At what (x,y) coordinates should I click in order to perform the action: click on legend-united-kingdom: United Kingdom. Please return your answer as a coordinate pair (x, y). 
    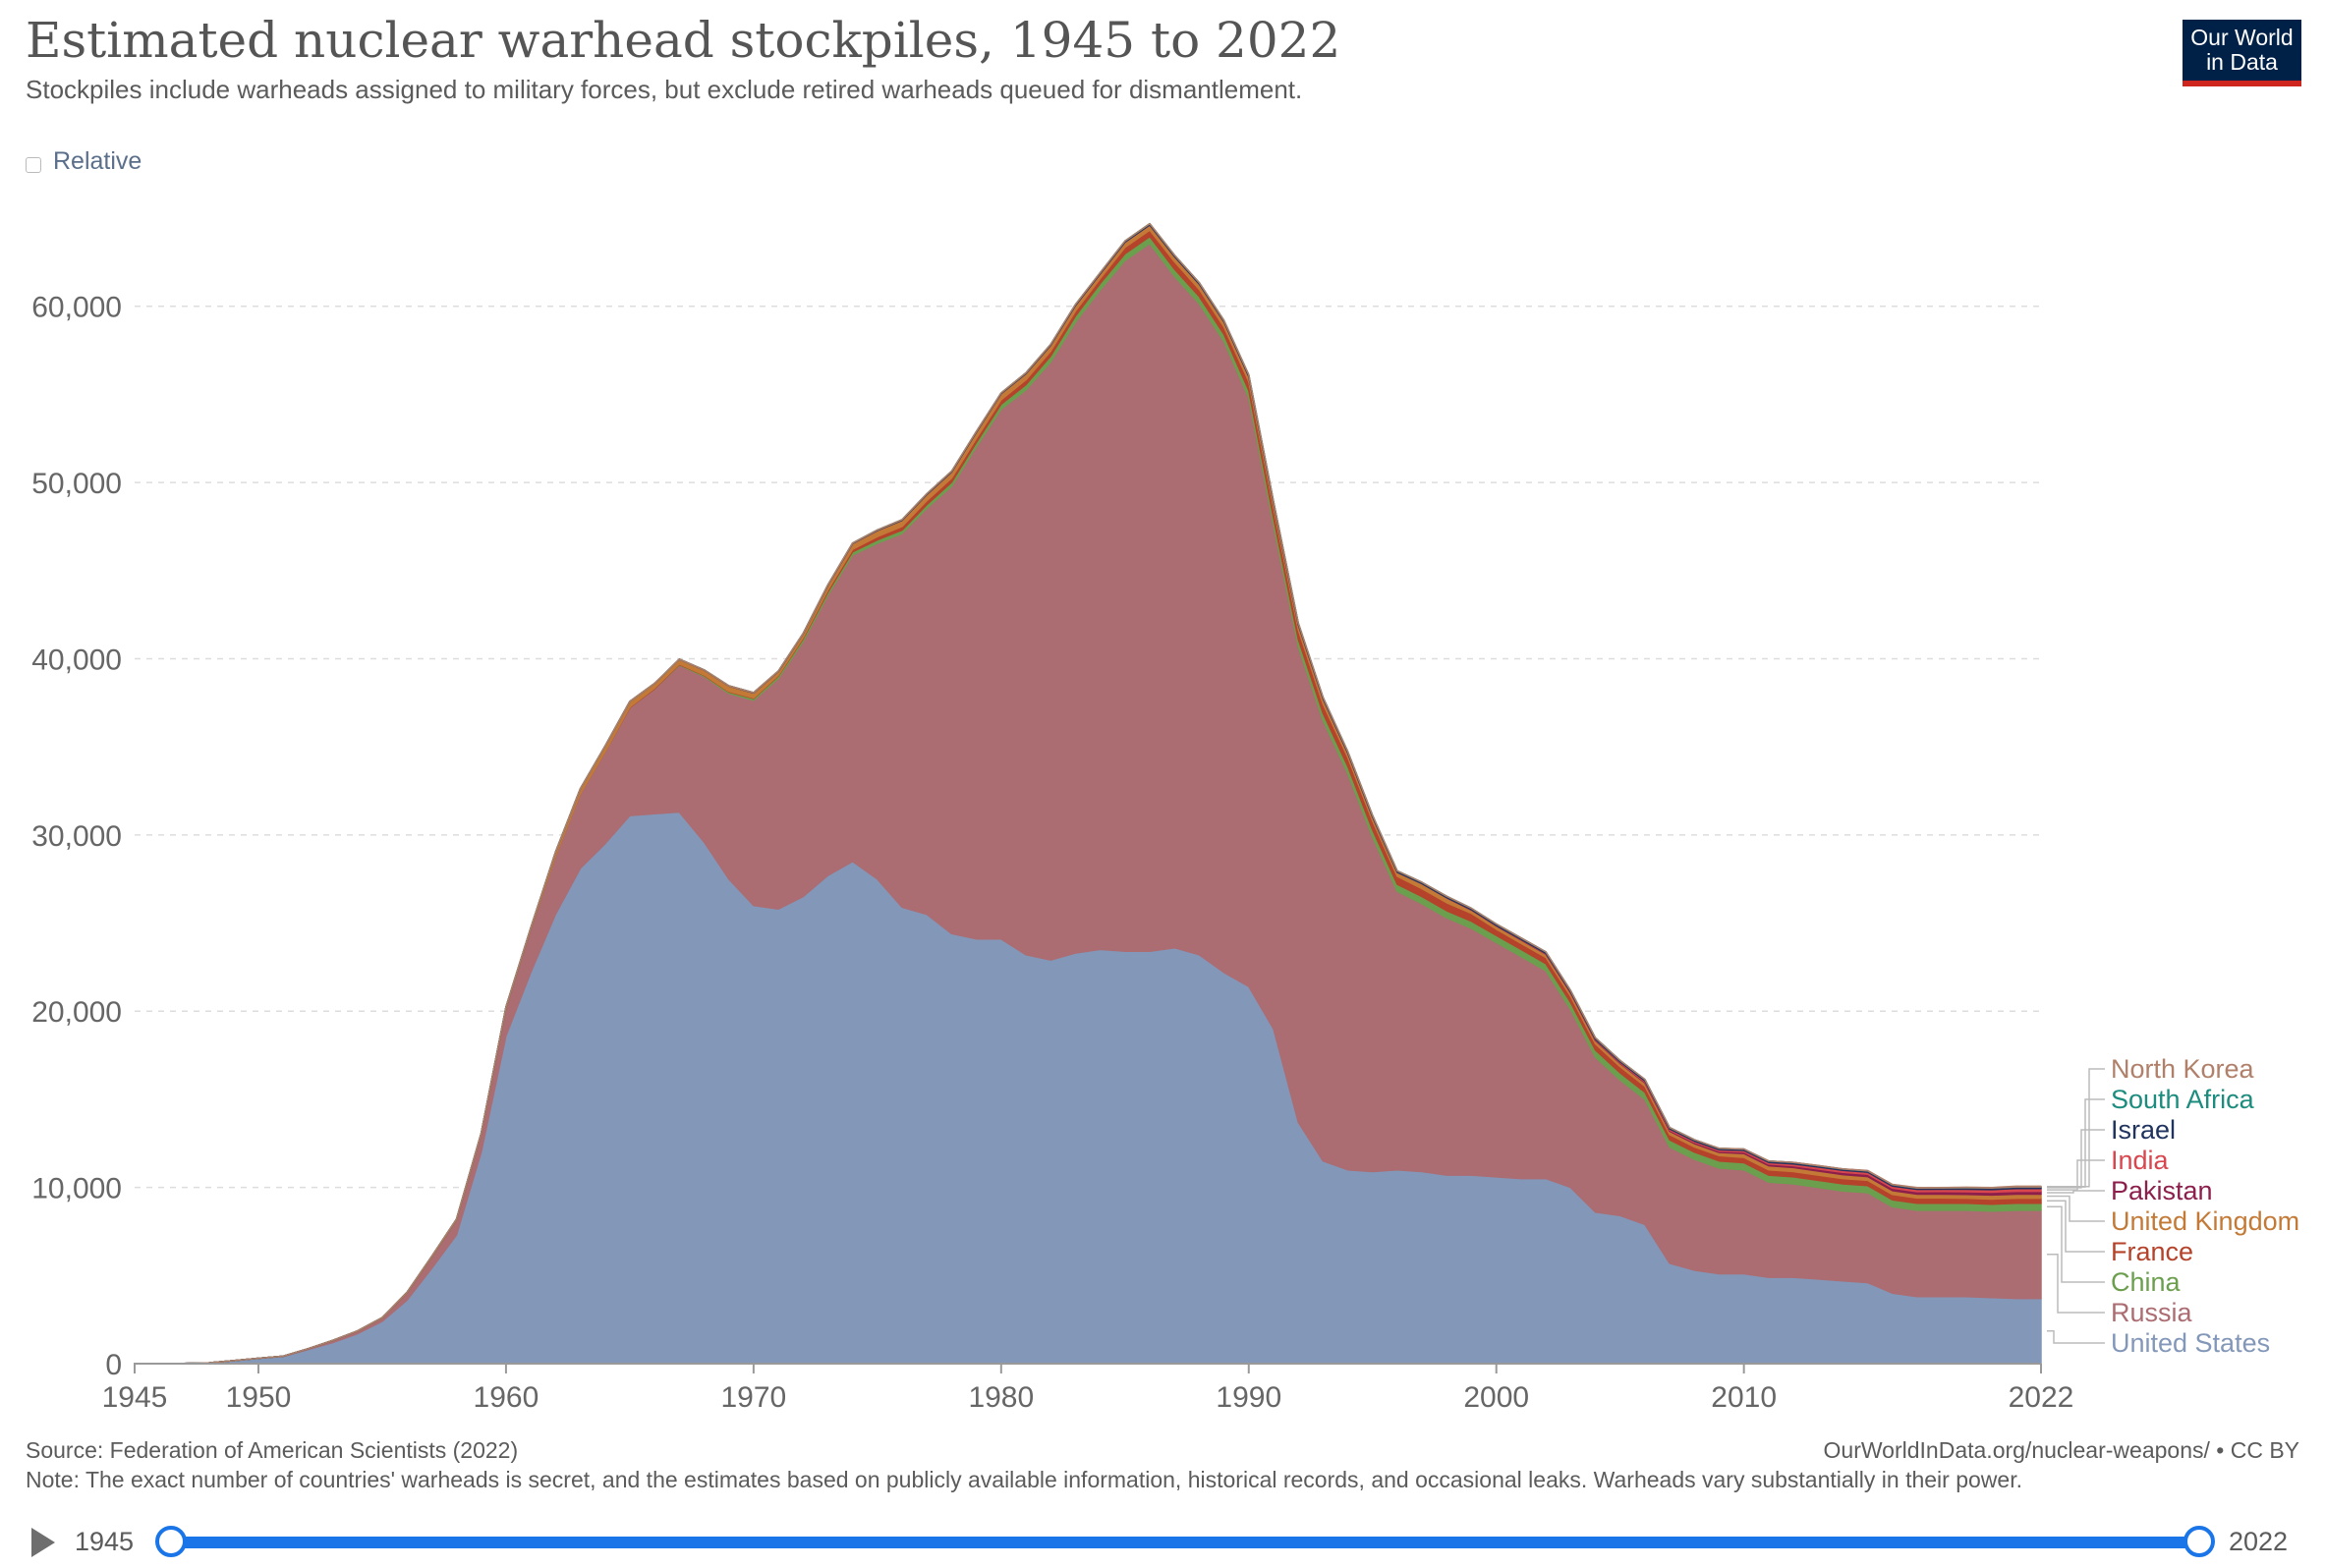
    Looking at the image, I should click on (2205, 1221).